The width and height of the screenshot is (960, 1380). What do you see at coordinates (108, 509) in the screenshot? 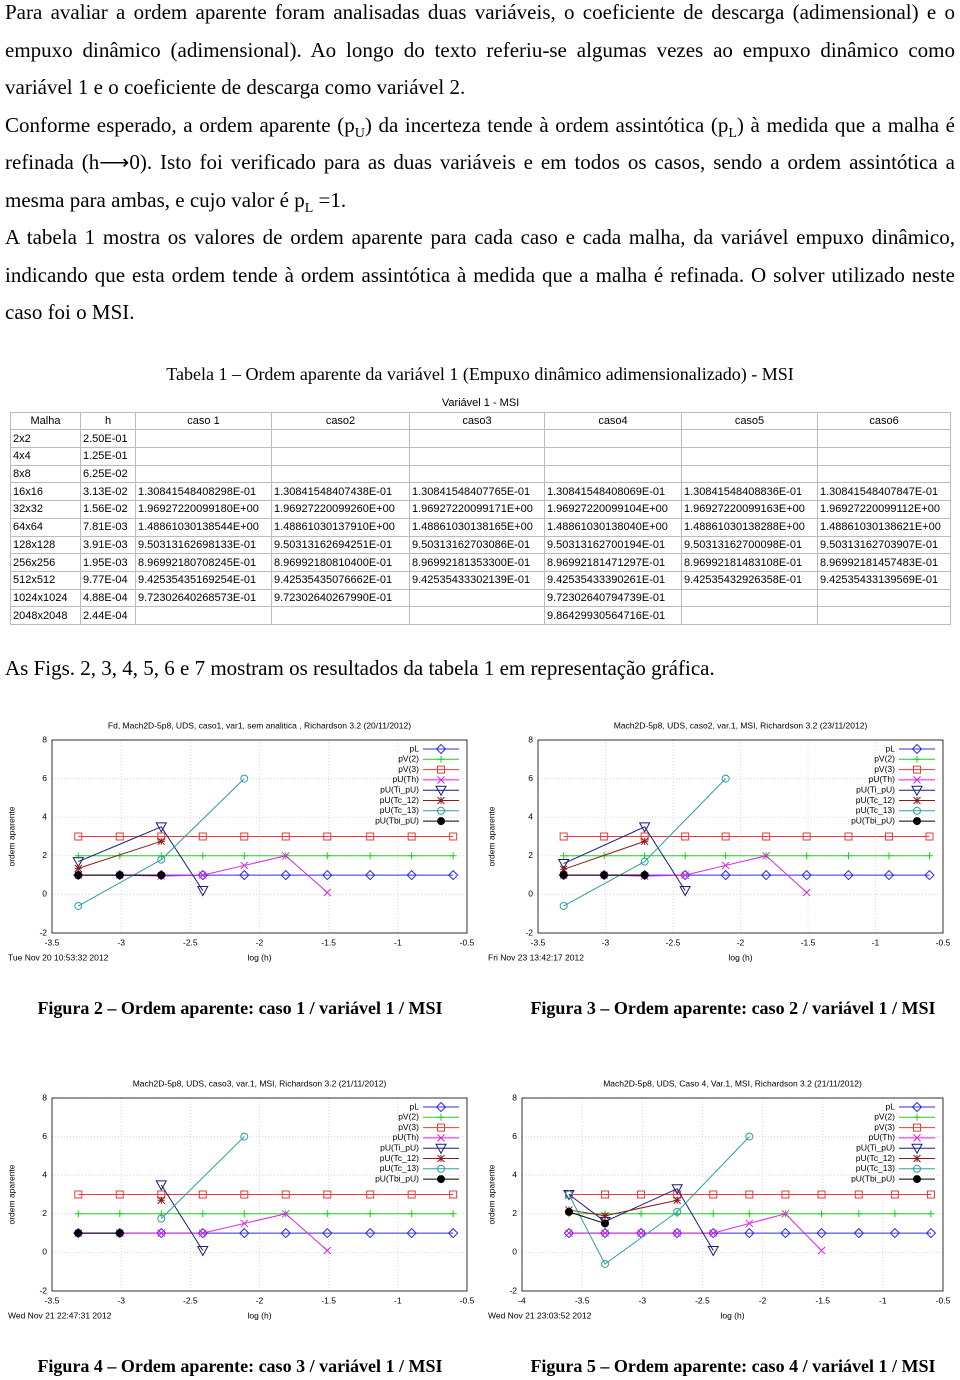
I see `table-cell: 1.56E-02` at bounding box center [108, 509].